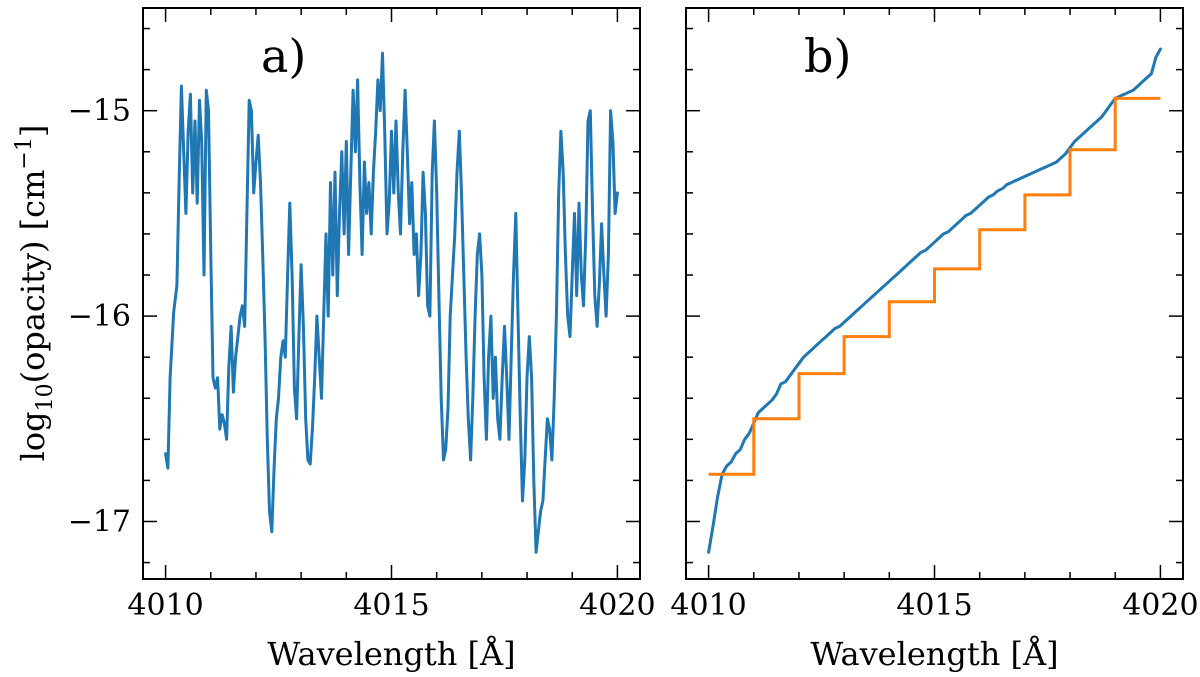 Image resolution: width=1200 pixels, height=677 pixels. What do you see at coordinates (283, 56) in the screenshot?
I see `panel-label: a)` at bounding box center [283, 56].